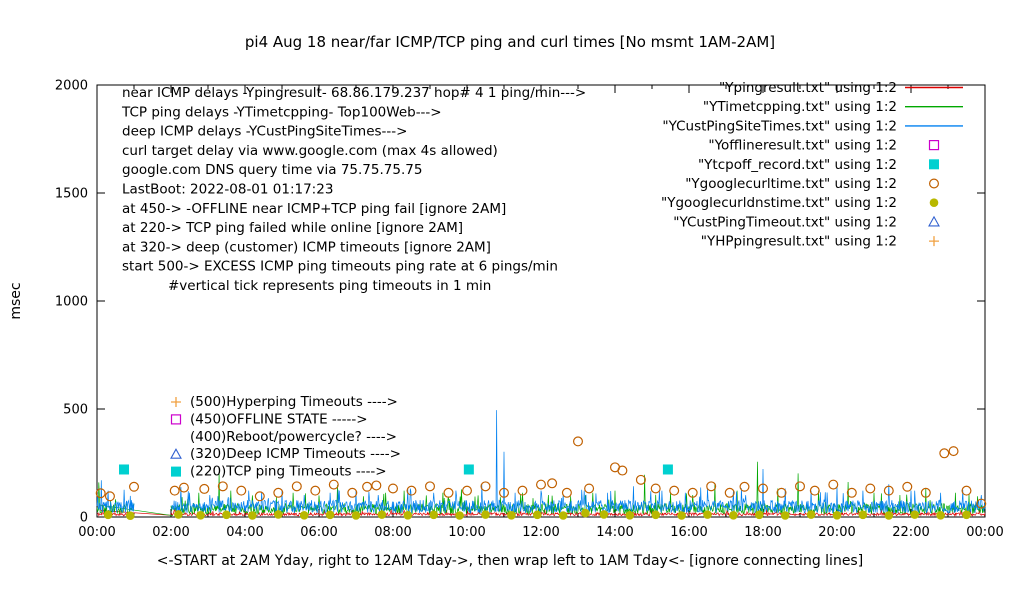 Image resolution: width=1020 pixels, height=600 pixels. Describe the element at coordinates (800, 107) in the screenshot. I see `legend-entry-label: "YTimetcpping.txt" using 1:2` at that location.